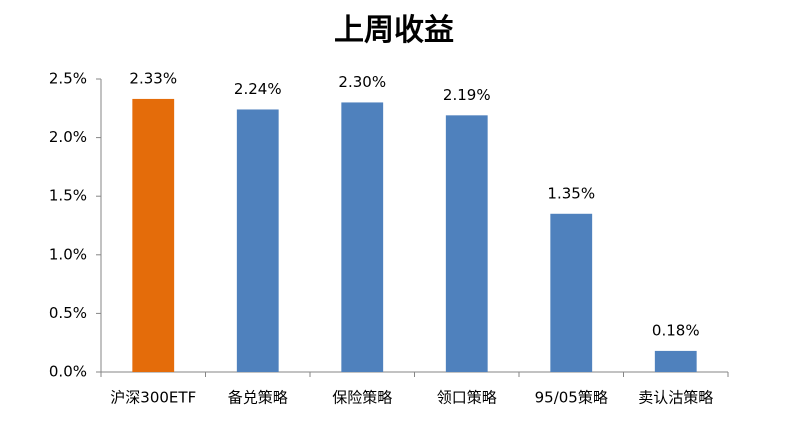  Describe the element at coordinates (362, 82) in the screenshot. I see `value-label: 2.30%` at that location.